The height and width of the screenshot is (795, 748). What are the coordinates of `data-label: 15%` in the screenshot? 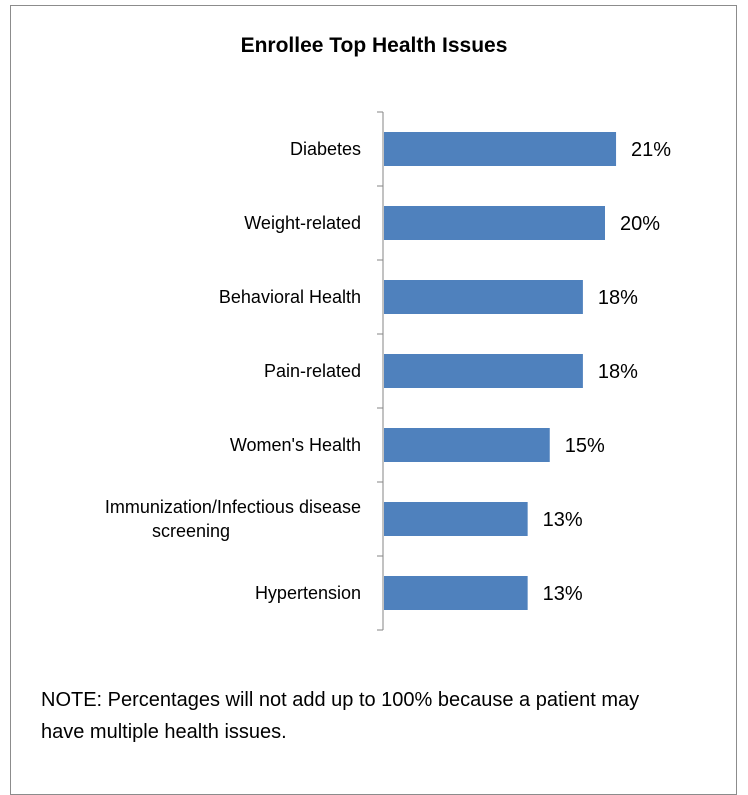 It's located at (585, 446).